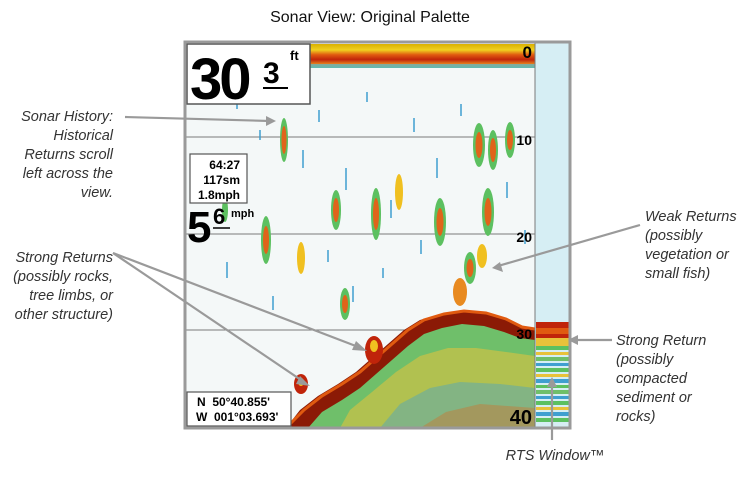 The width and height of the screenshot is (740, 486). I want to click on callout-rts-window: RTS Window™, so click(555, 456).